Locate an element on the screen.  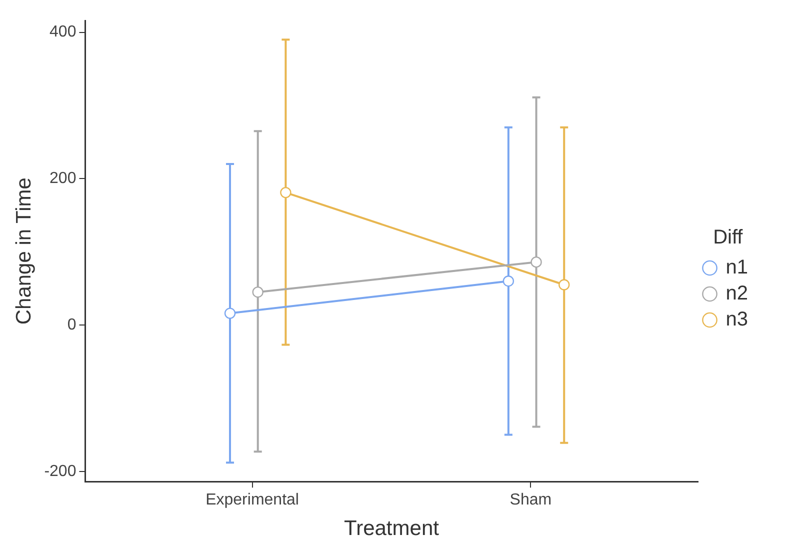
x-axis-title: Treatment is located at coordinates (392, 528).